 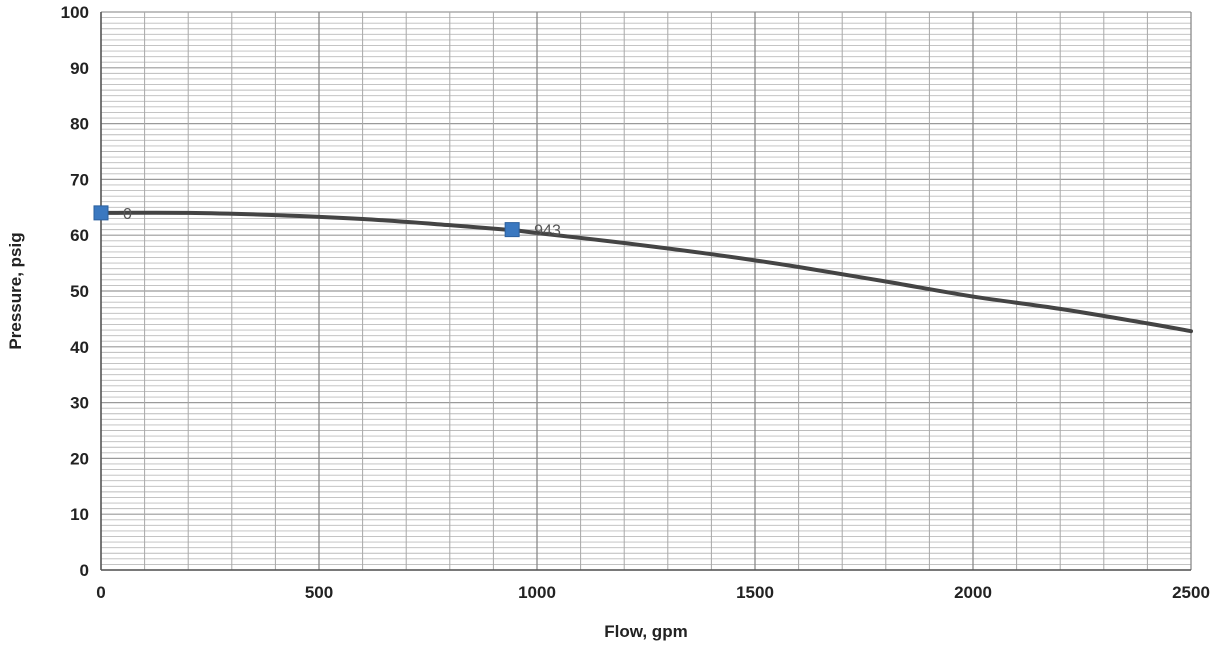 What do you see at coordinates (547, 231) in the screenshot?
I see `data-point-label: 943` at bounding box center [547, 231].